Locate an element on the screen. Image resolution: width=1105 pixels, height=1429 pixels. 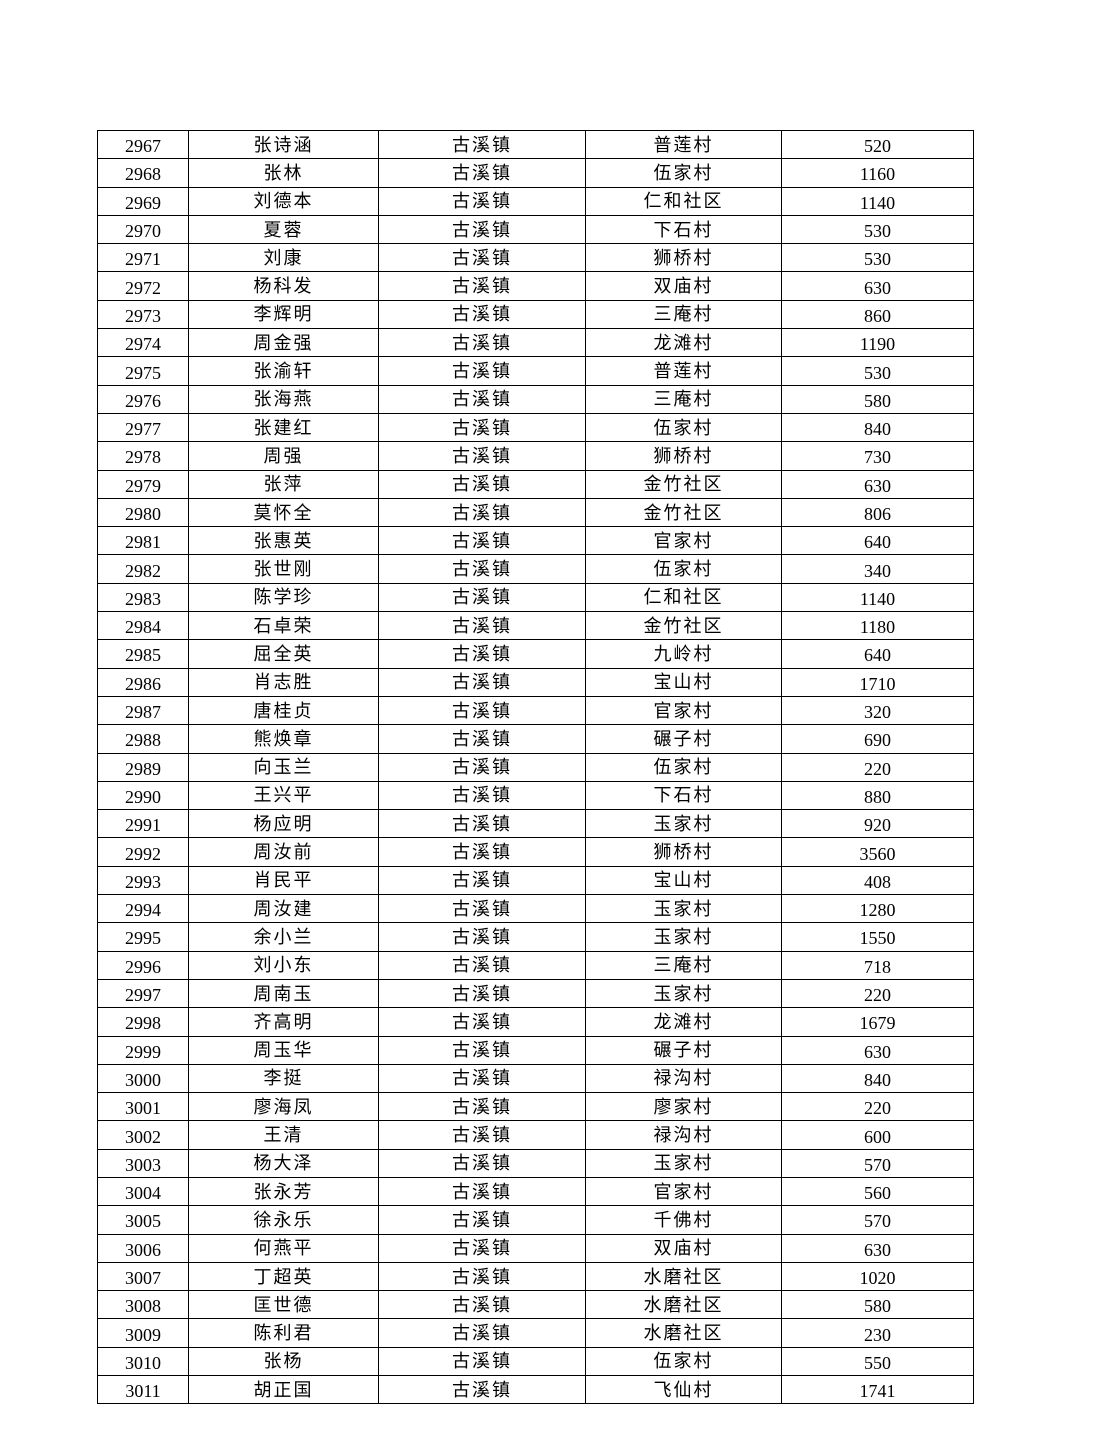
amount-cell: 1280 is located at coordinates (877, 909).